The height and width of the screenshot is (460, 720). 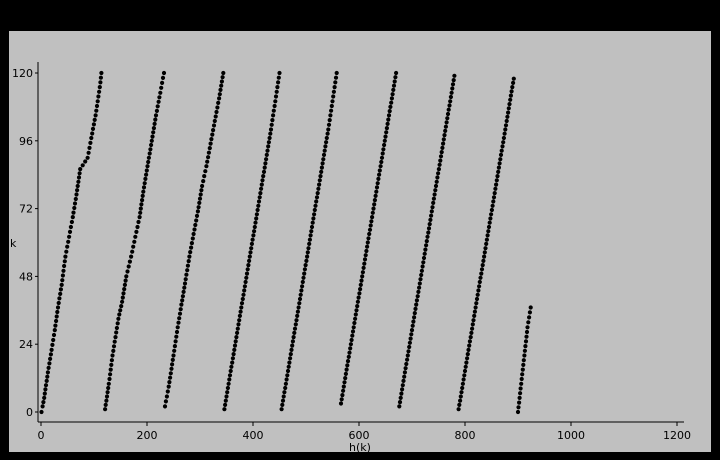 I want to click on x-tick-label: 1000, so click(x=571, y=435).